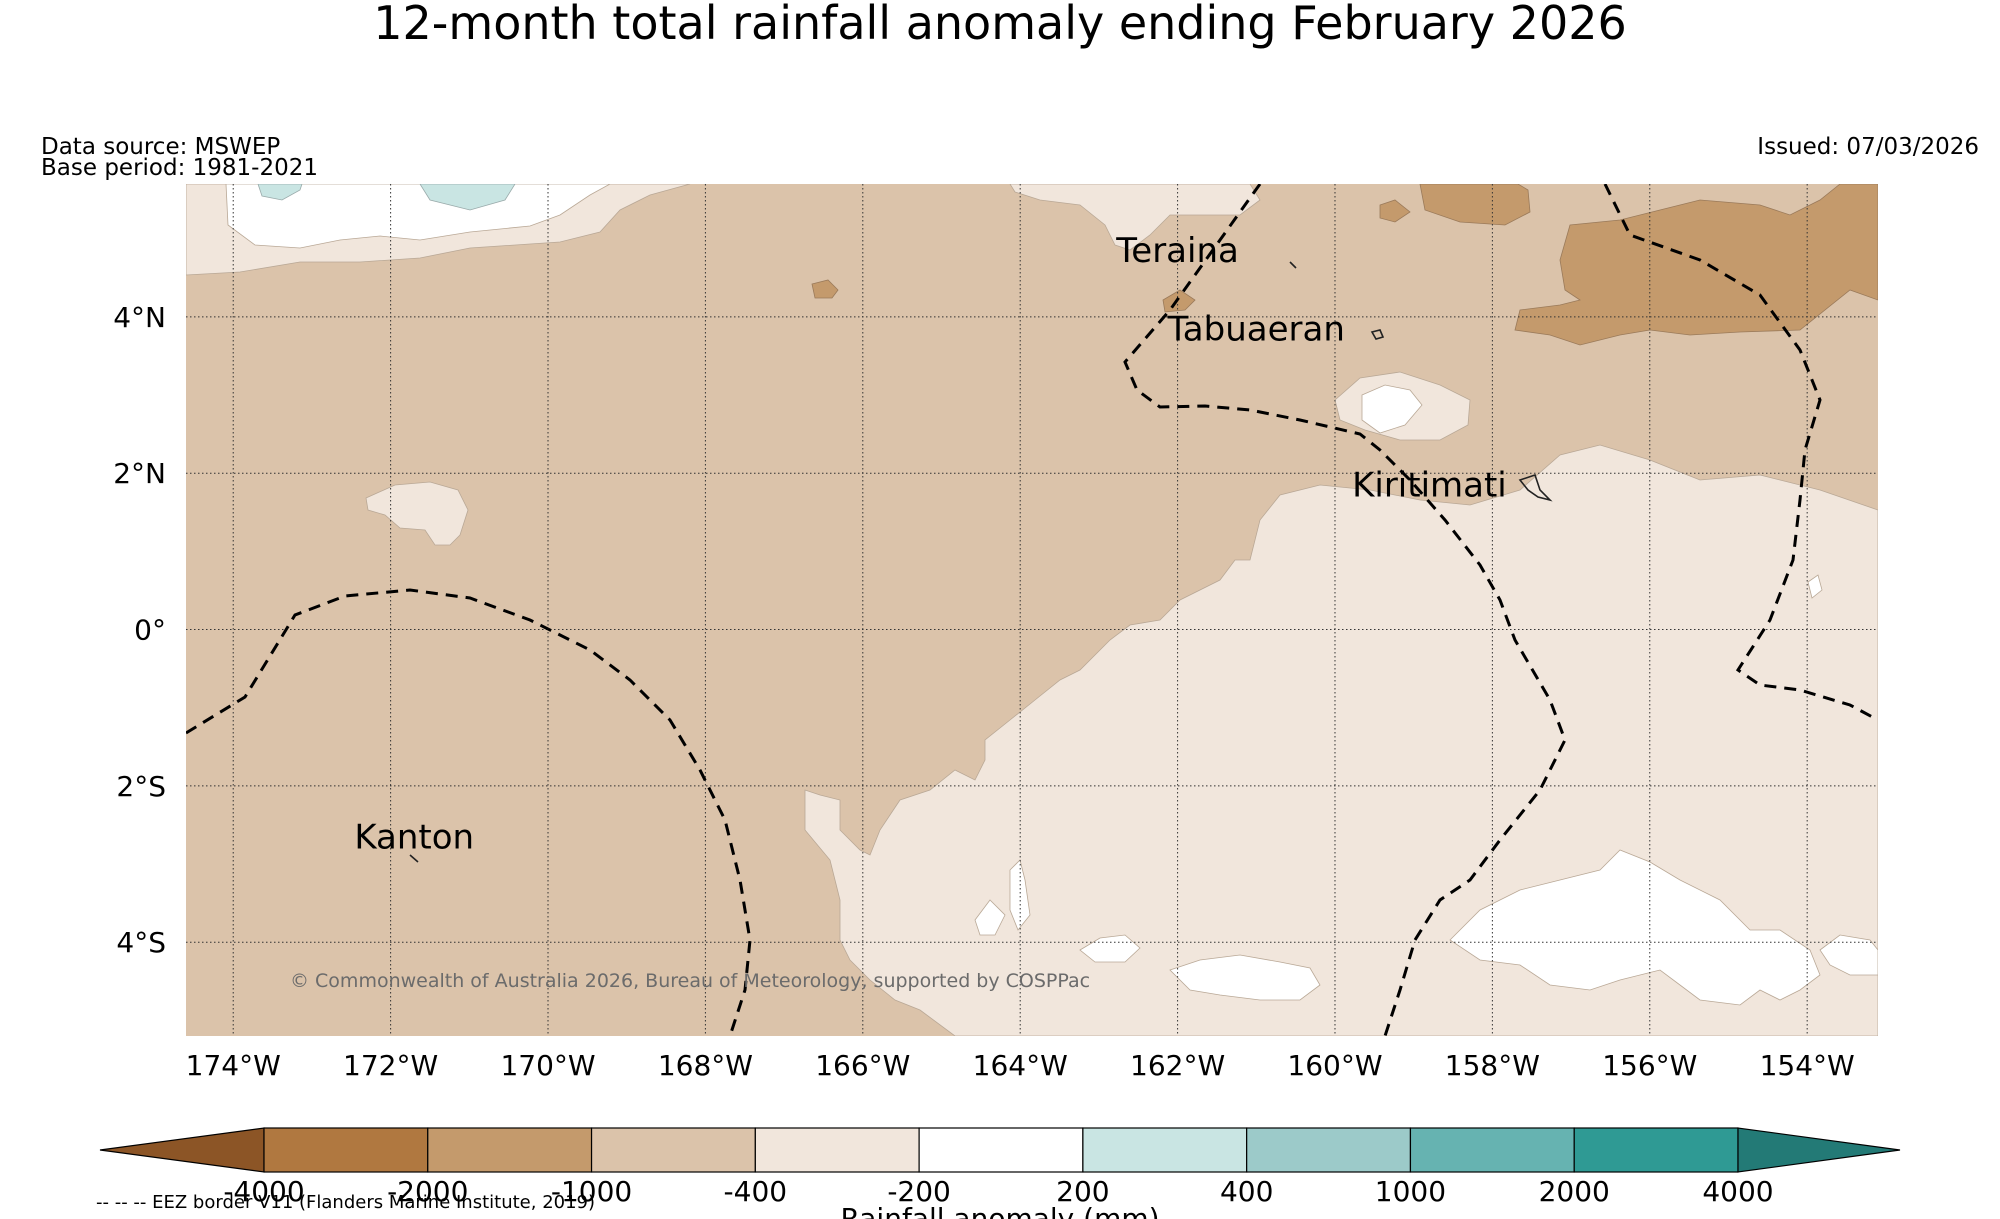  Describe the element at coordinates (141, 942) in the screenshot. I see `latitude-tick-label: 4°S` at that location.